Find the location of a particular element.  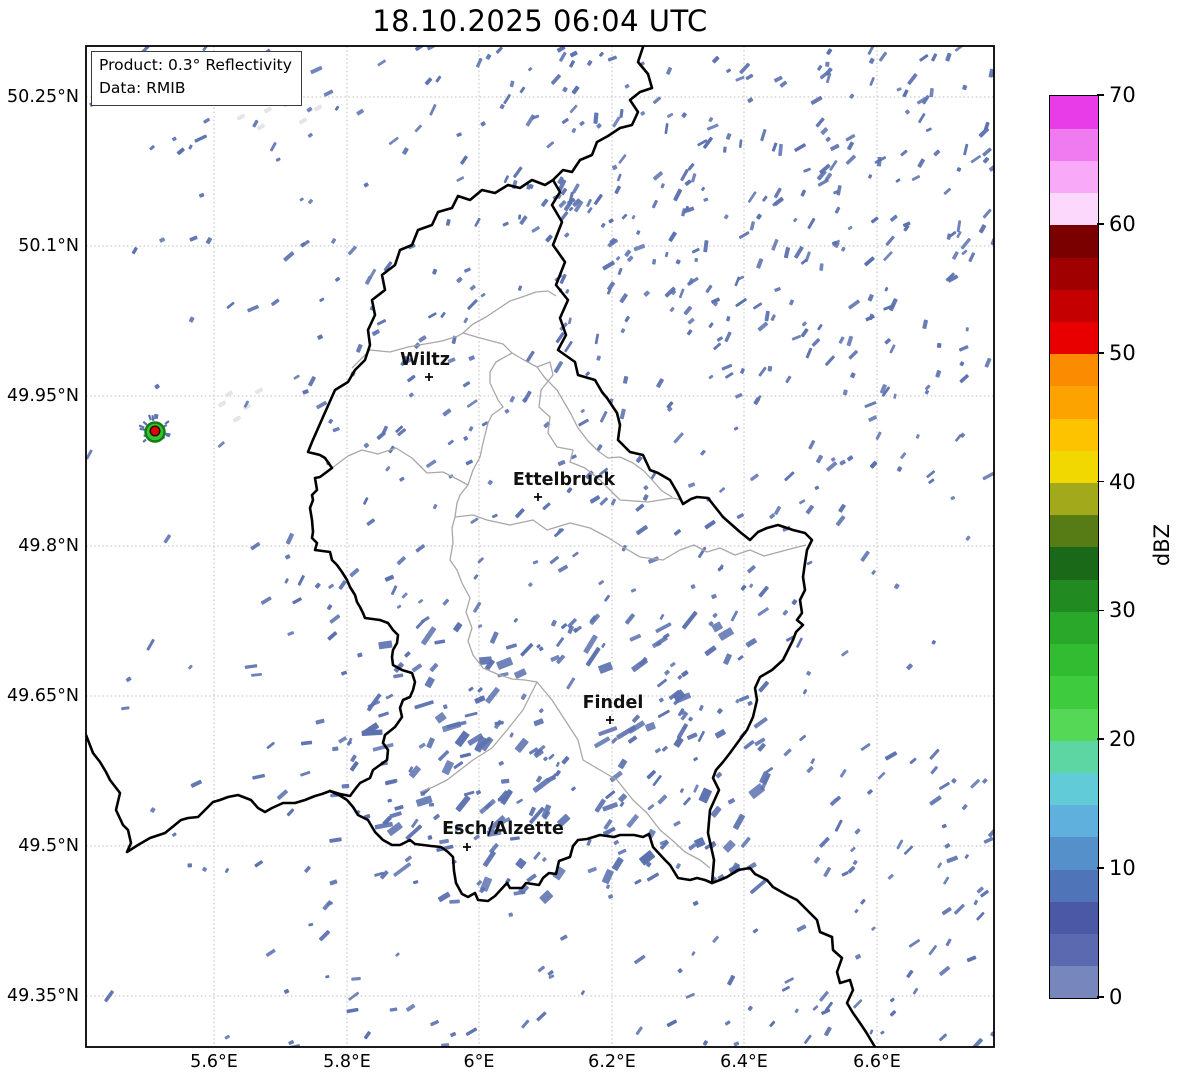

colorbar-tick-label: 10 is located at coordinates (1122, 868).